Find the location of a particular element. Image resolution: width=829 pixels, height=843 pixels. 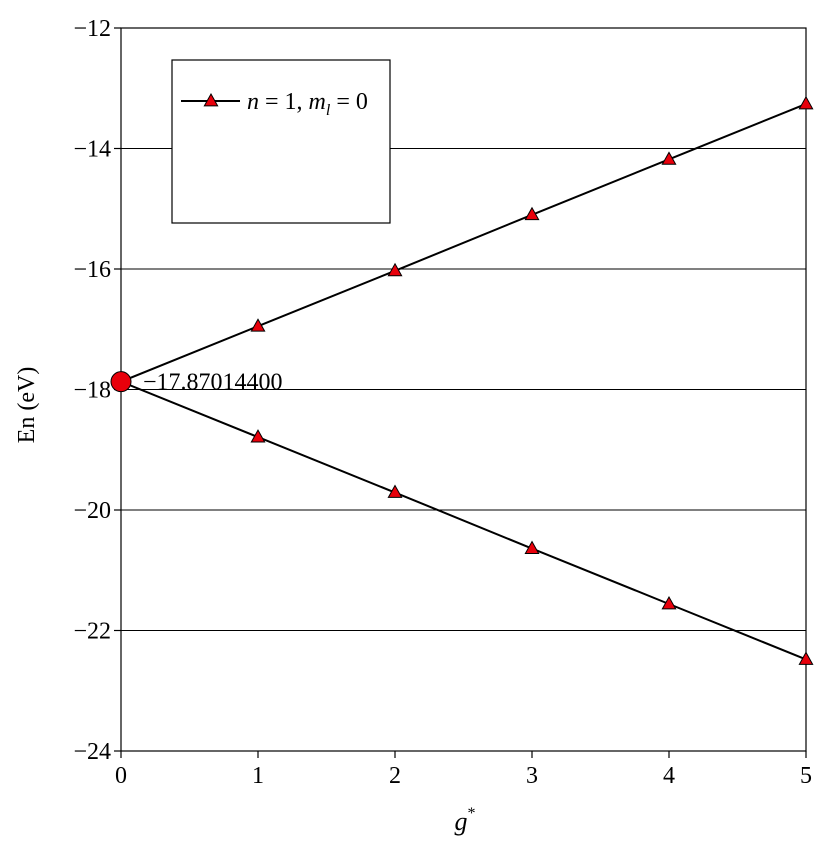

legend-entry-label: n = 1, ml = 0 is located at coordinates (307, 104).